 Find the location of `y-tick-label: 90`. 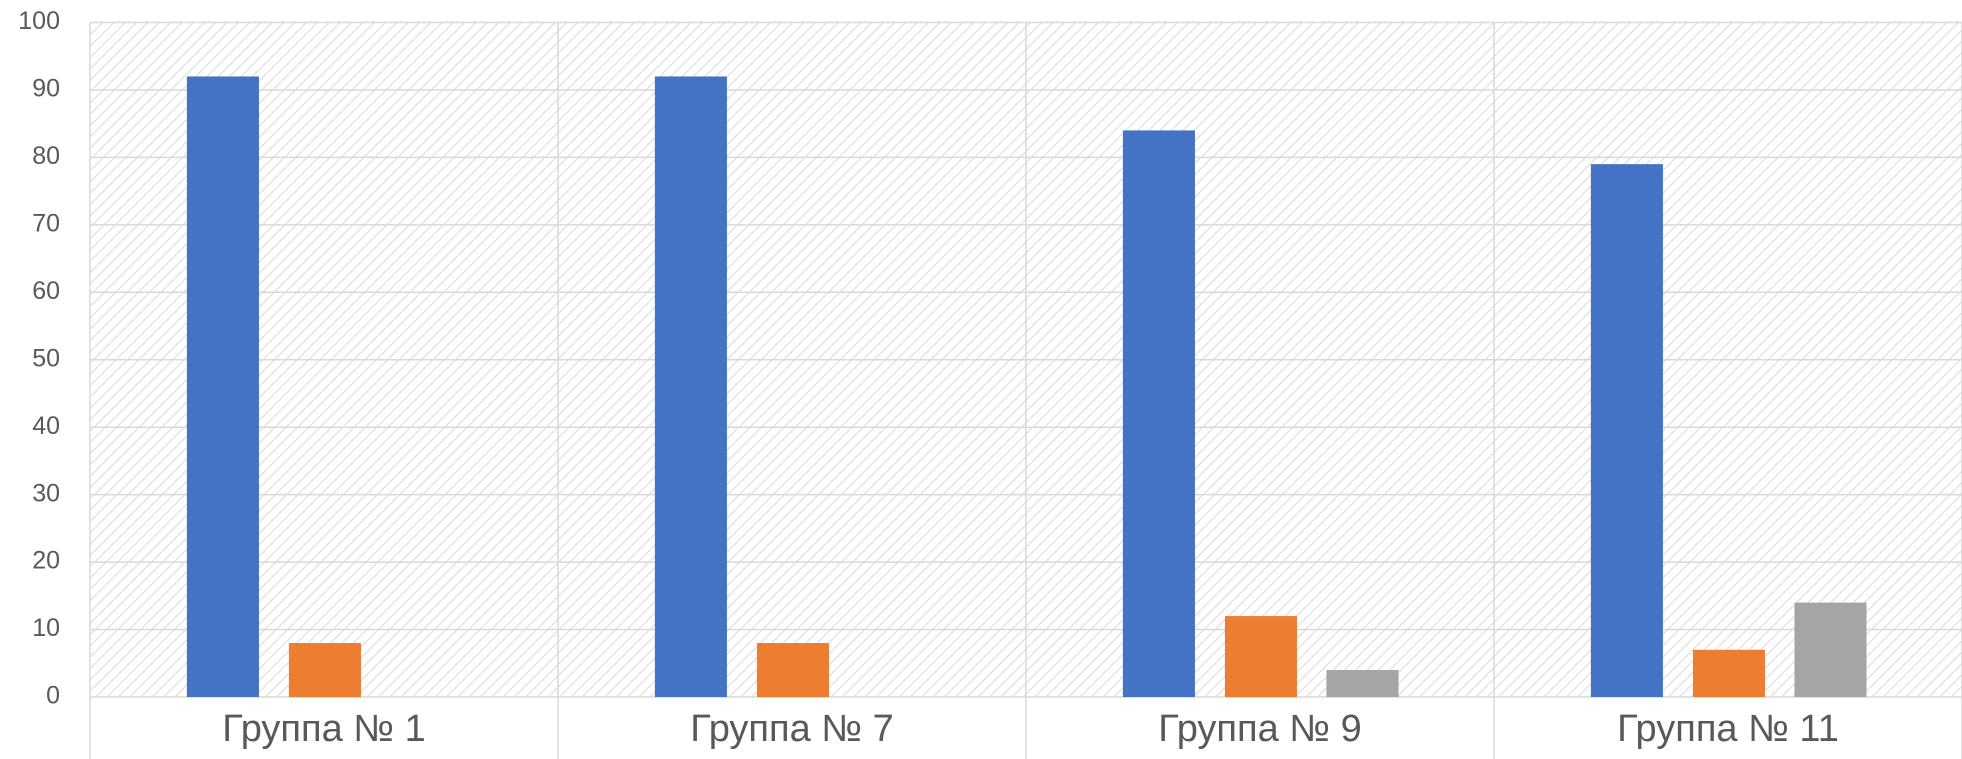

y-tick-label: 90 is located at coordinates (46, 89).